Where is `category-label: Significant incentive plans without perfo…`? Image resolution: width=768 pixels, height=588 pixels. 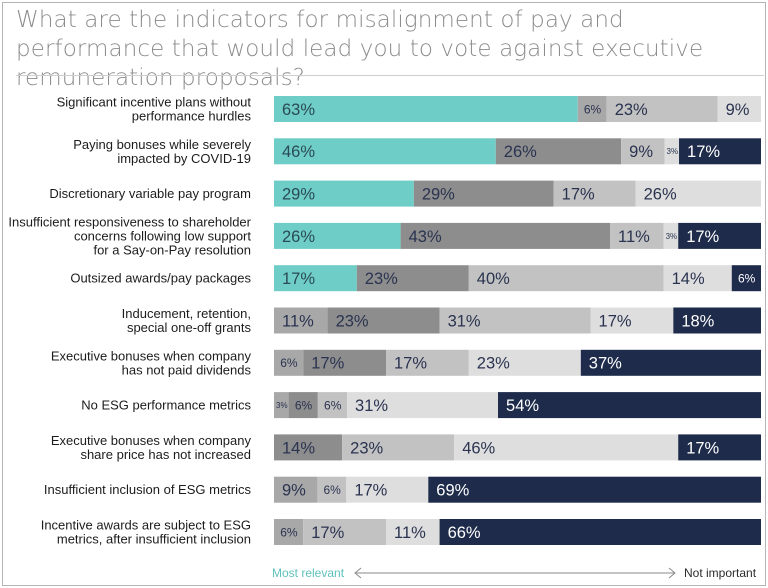 category-label: Significant incentive plans without perfo… is located at coordinates (154, 109).